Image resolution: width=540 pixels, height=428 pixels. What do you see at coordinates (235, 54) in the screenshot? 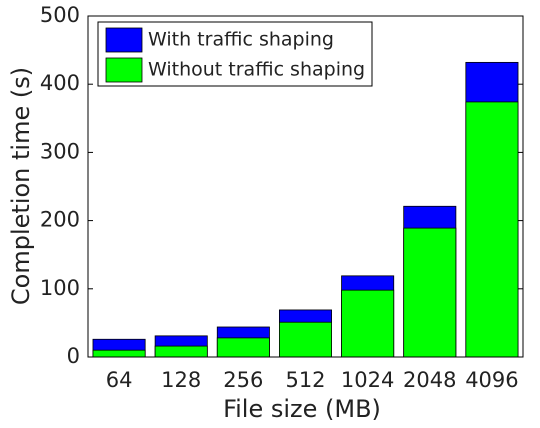
I see `legend-box` at bounding box center [235, 54].